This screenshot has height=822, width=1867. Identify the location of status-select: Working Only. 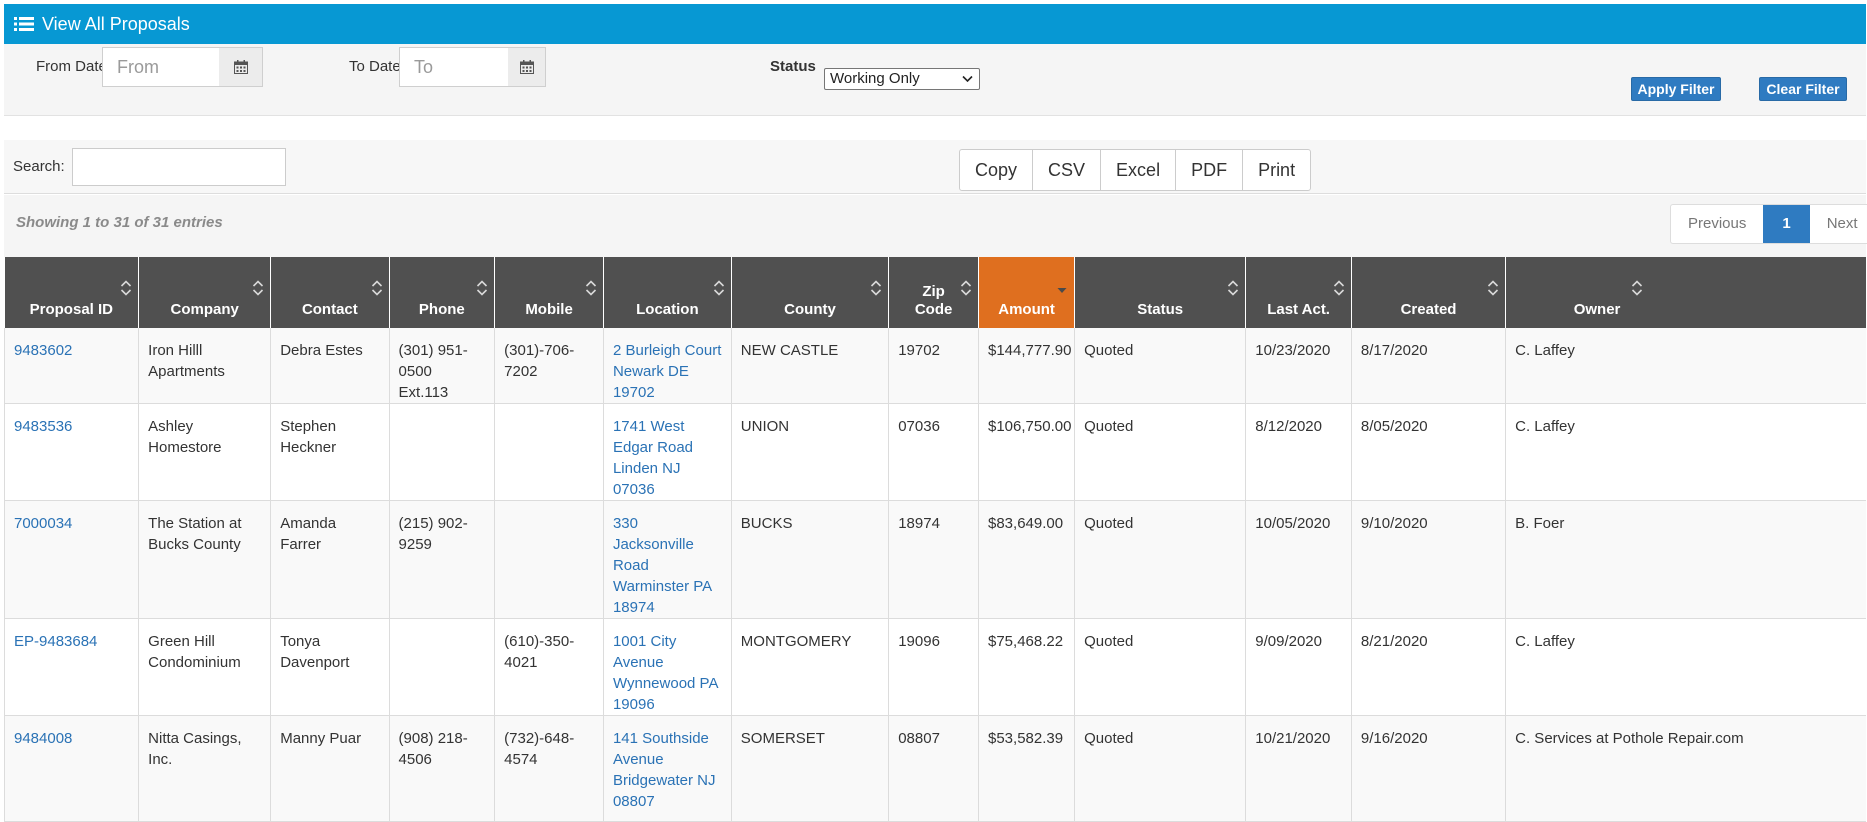
(902, 79).